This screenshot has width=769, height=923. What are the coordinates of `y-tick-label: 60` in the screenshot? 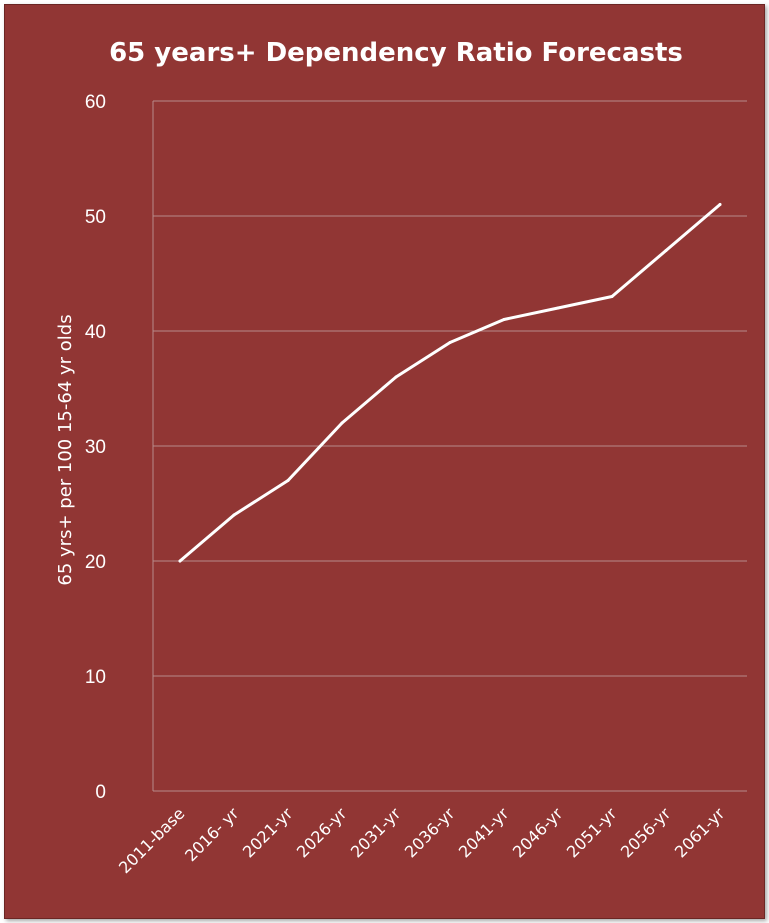 It's located at (95, 102).